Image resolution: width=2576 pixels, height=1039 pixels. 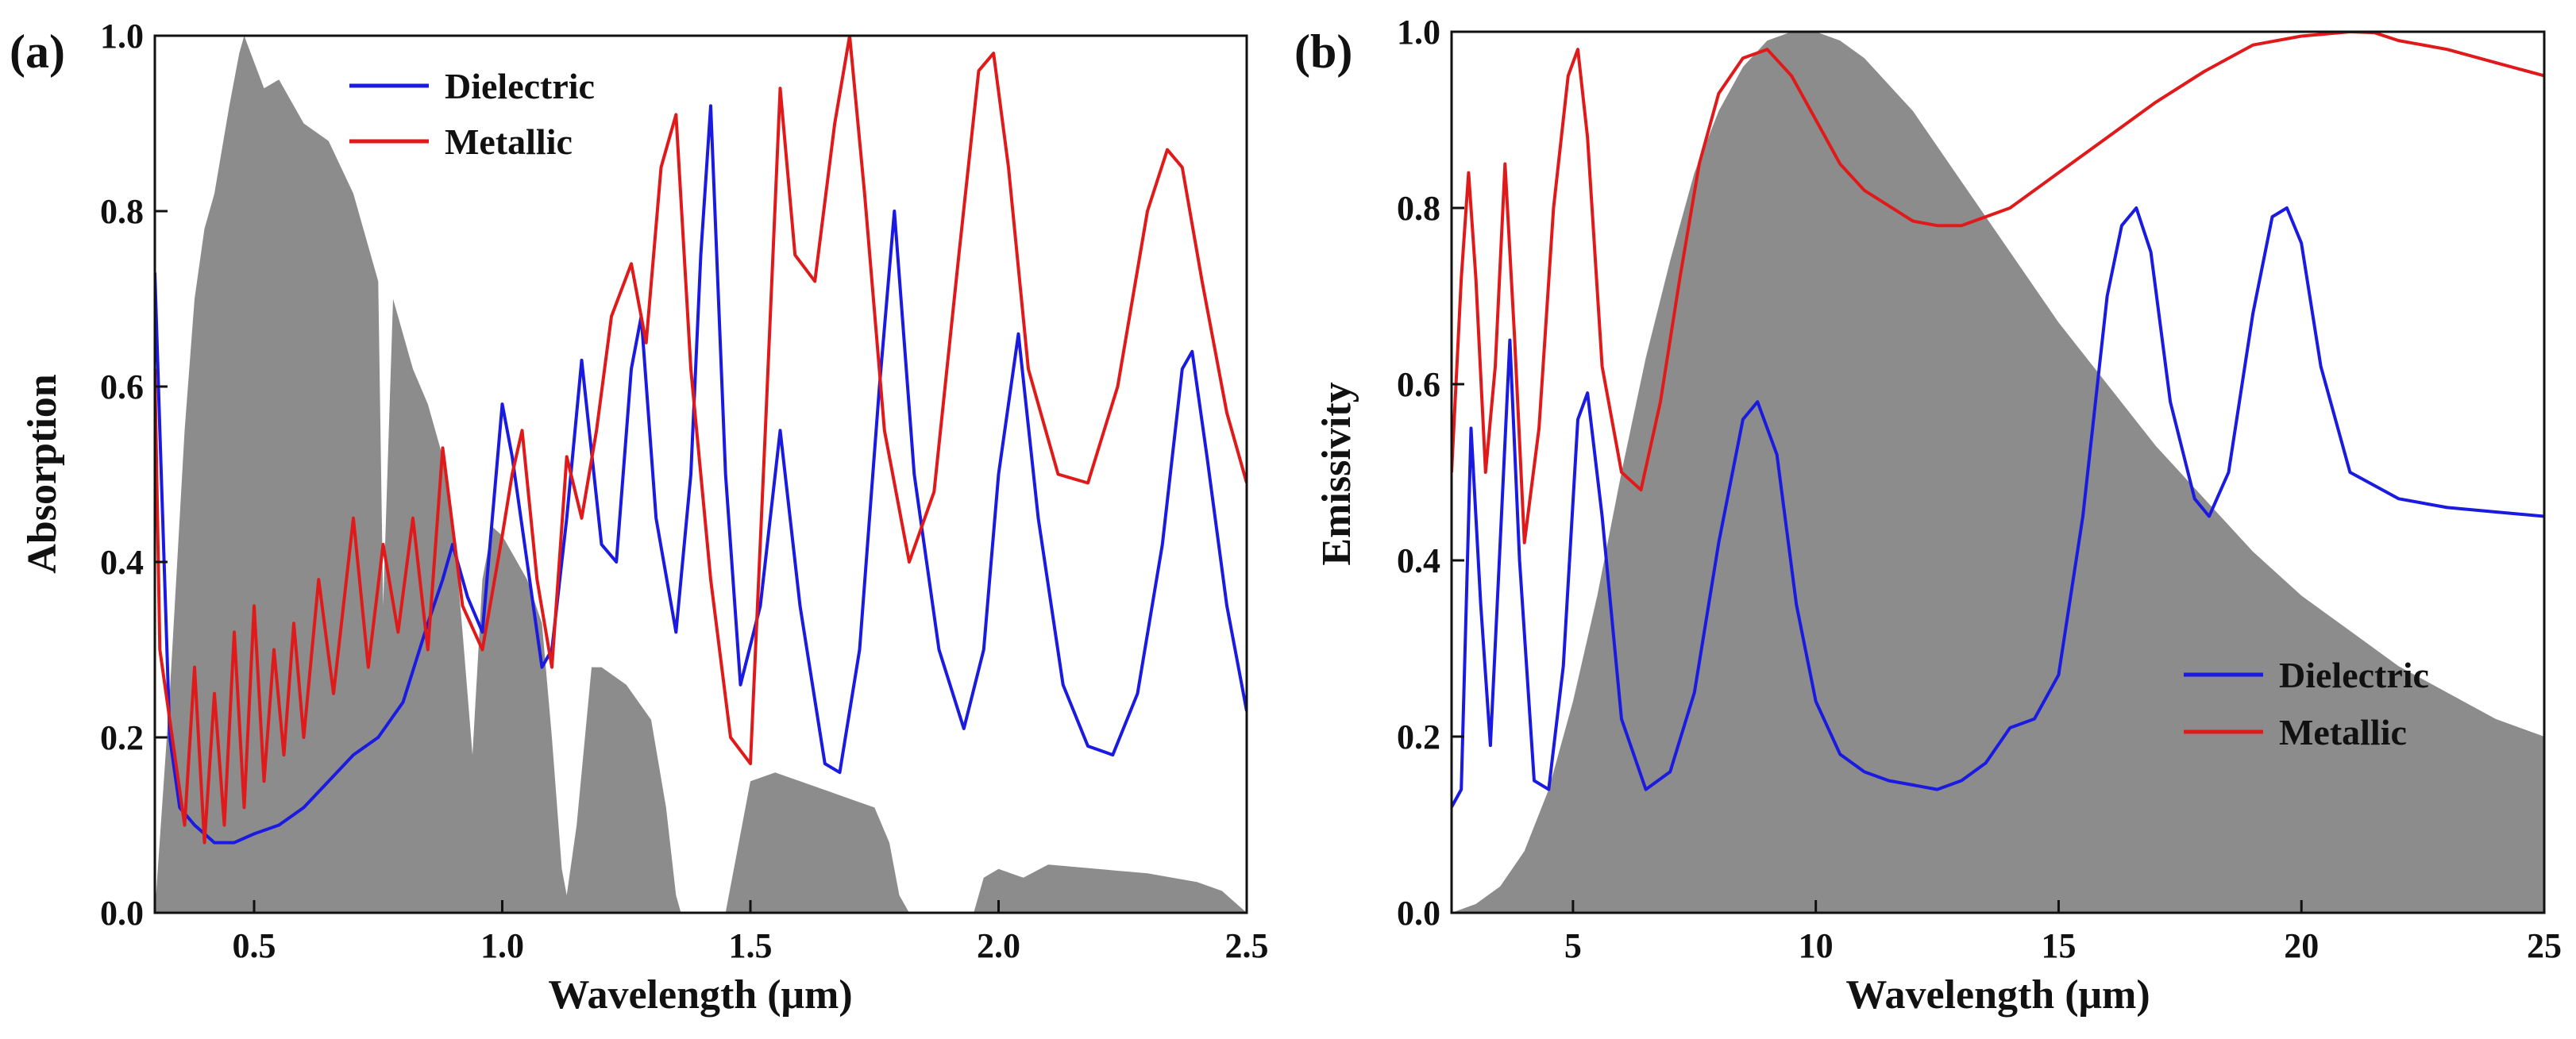 What do you see at coordinates (1336, 473) in the screenshot?
I see `panel-b-y-axis-label: Emissivity` at bounding box center [1336, 473].